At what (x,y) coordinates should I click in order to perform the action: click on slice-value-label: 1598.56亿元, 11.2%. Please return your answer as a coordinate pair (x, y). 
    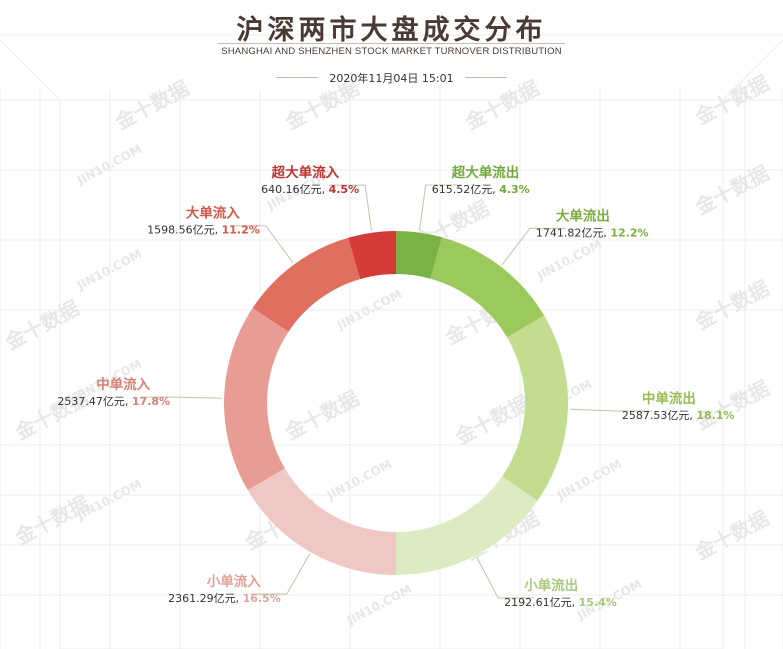
    Looking at the image, I should click on (203, 230).